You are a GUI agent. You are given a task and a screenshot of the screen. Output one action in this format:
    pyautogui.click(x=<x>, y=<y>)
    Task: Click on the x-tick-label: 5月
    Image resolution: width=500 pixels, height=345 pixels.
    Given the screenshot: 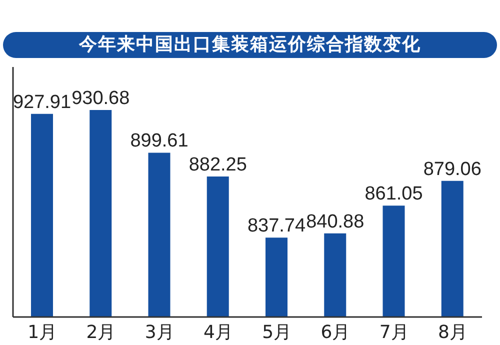 What is the action you would take?
    pyautogui.click(x=277, y=332)
    